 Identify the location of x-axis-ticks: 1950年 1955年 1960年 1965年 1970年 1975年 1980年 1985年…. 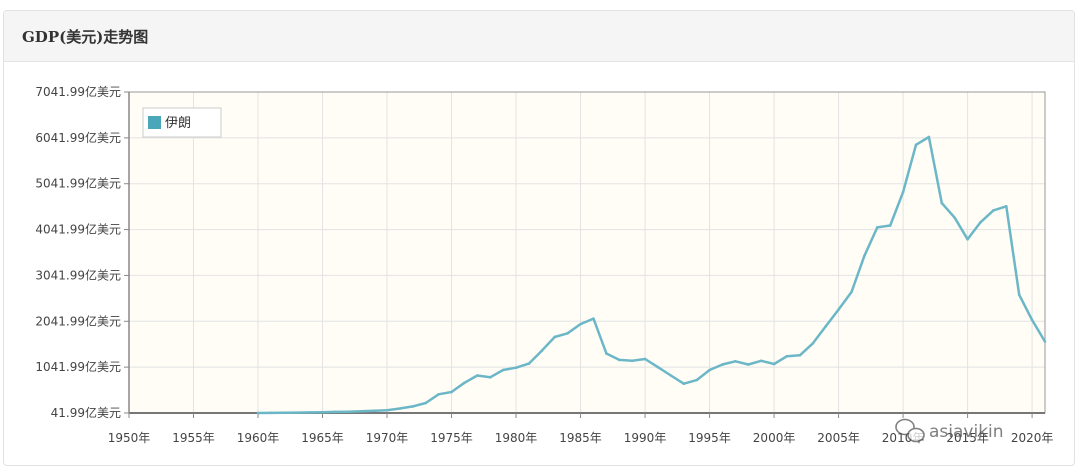
(581, 429).